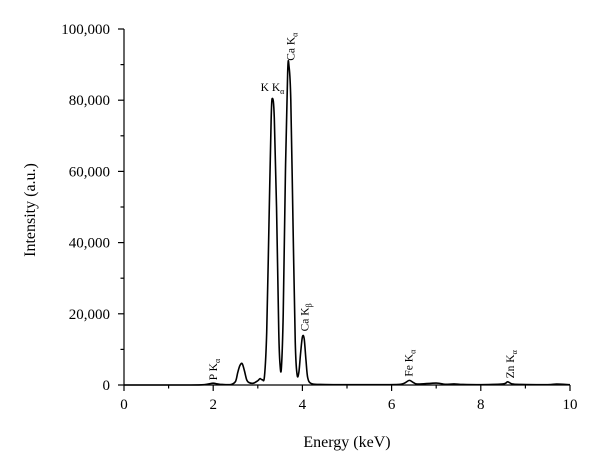  I want to click on peak-label: Zn Kα, so click(512, 363).